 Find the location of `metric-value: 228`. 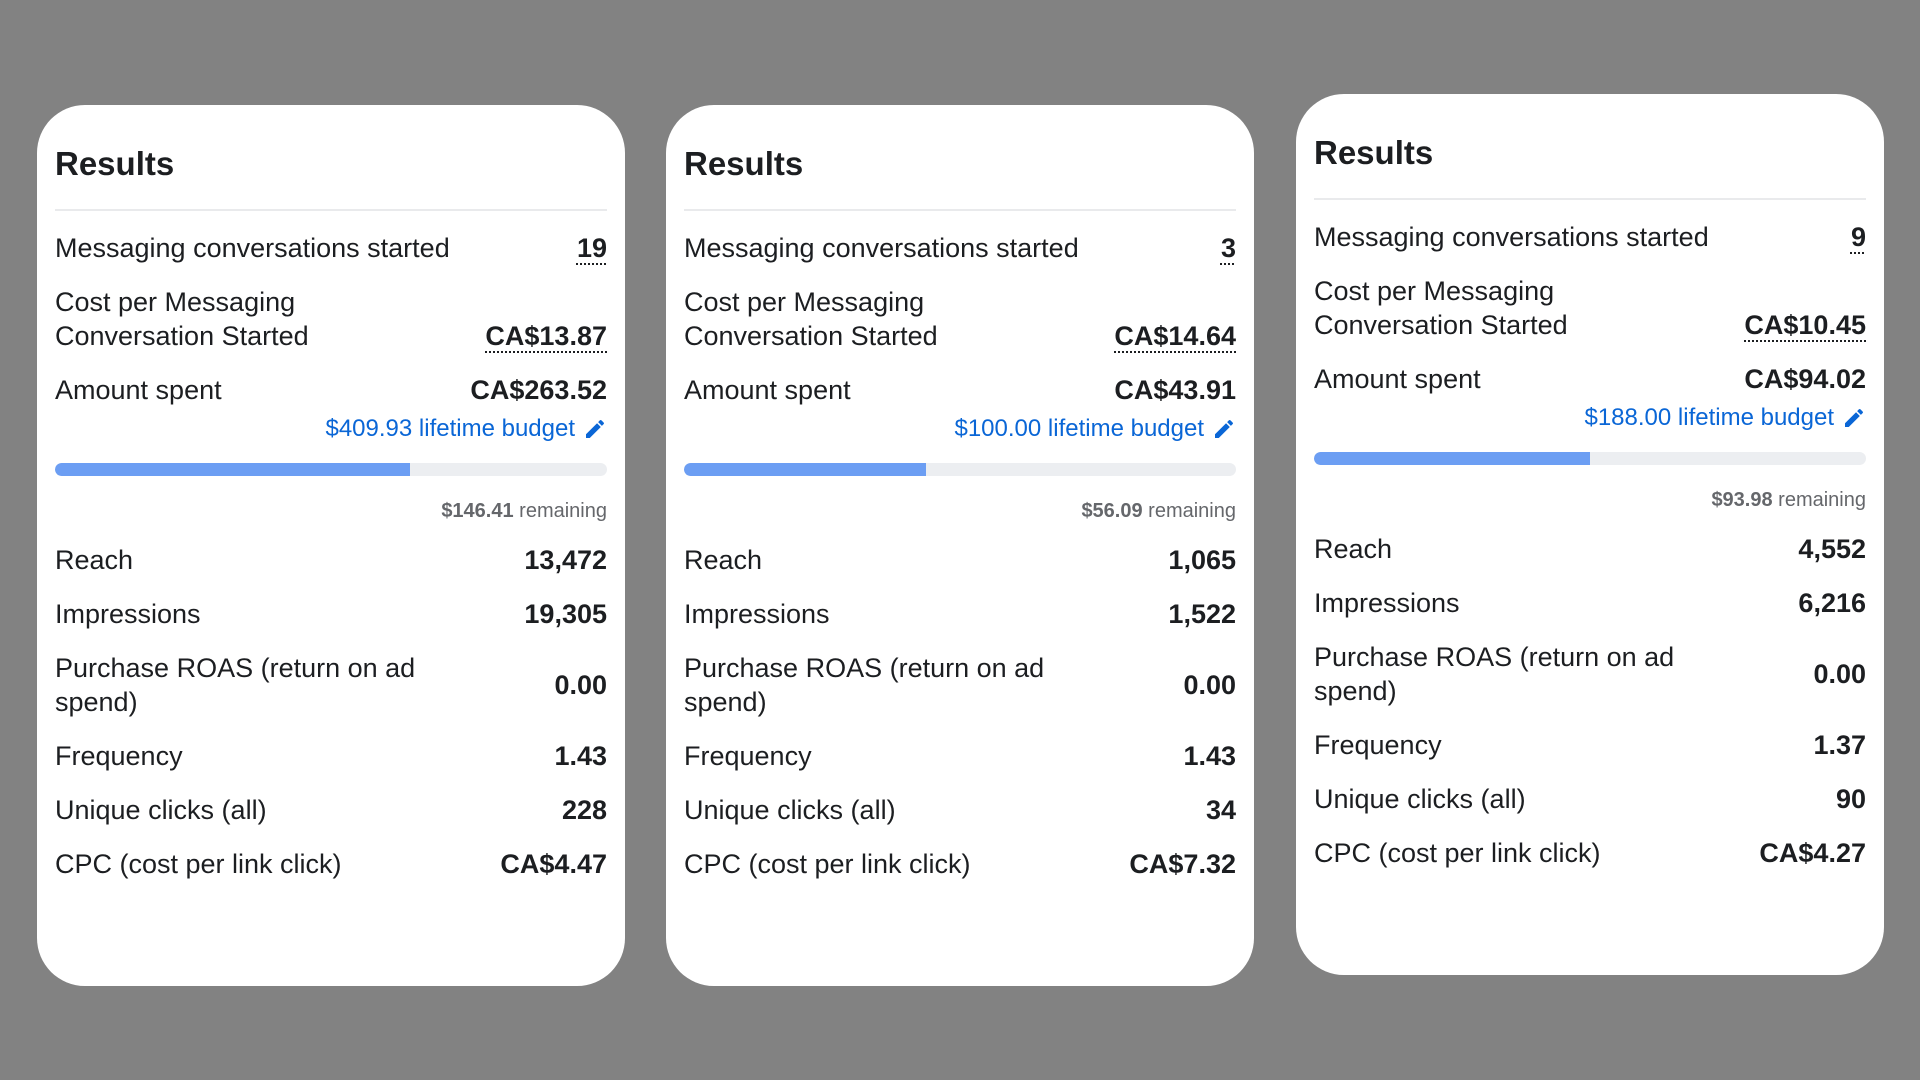

metric-value: 228 is located at coordinates (584, 810).